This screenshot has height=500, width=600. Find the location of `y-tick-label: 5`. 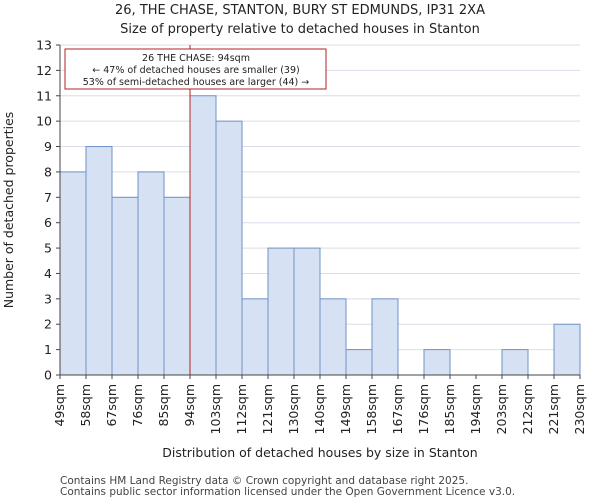

y-tick-label: 5 is located at coordinates (48, 248).